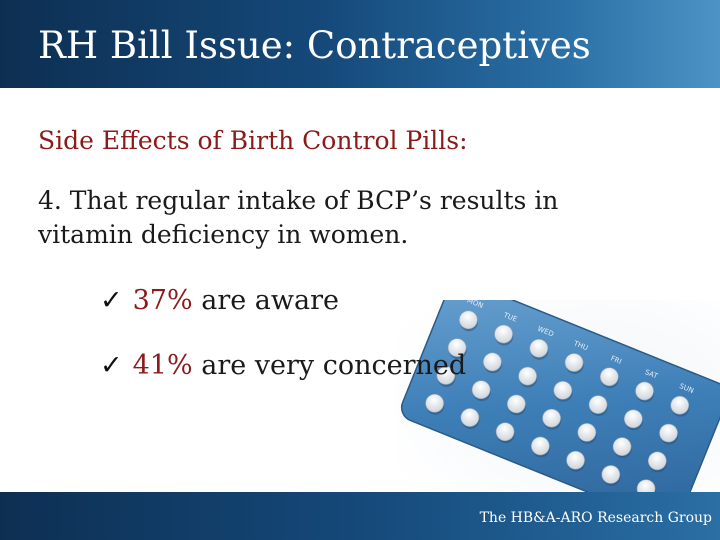 This screenshot has height=540, width=720. I want to click on bullet-text: are aware, so click(265, 300).